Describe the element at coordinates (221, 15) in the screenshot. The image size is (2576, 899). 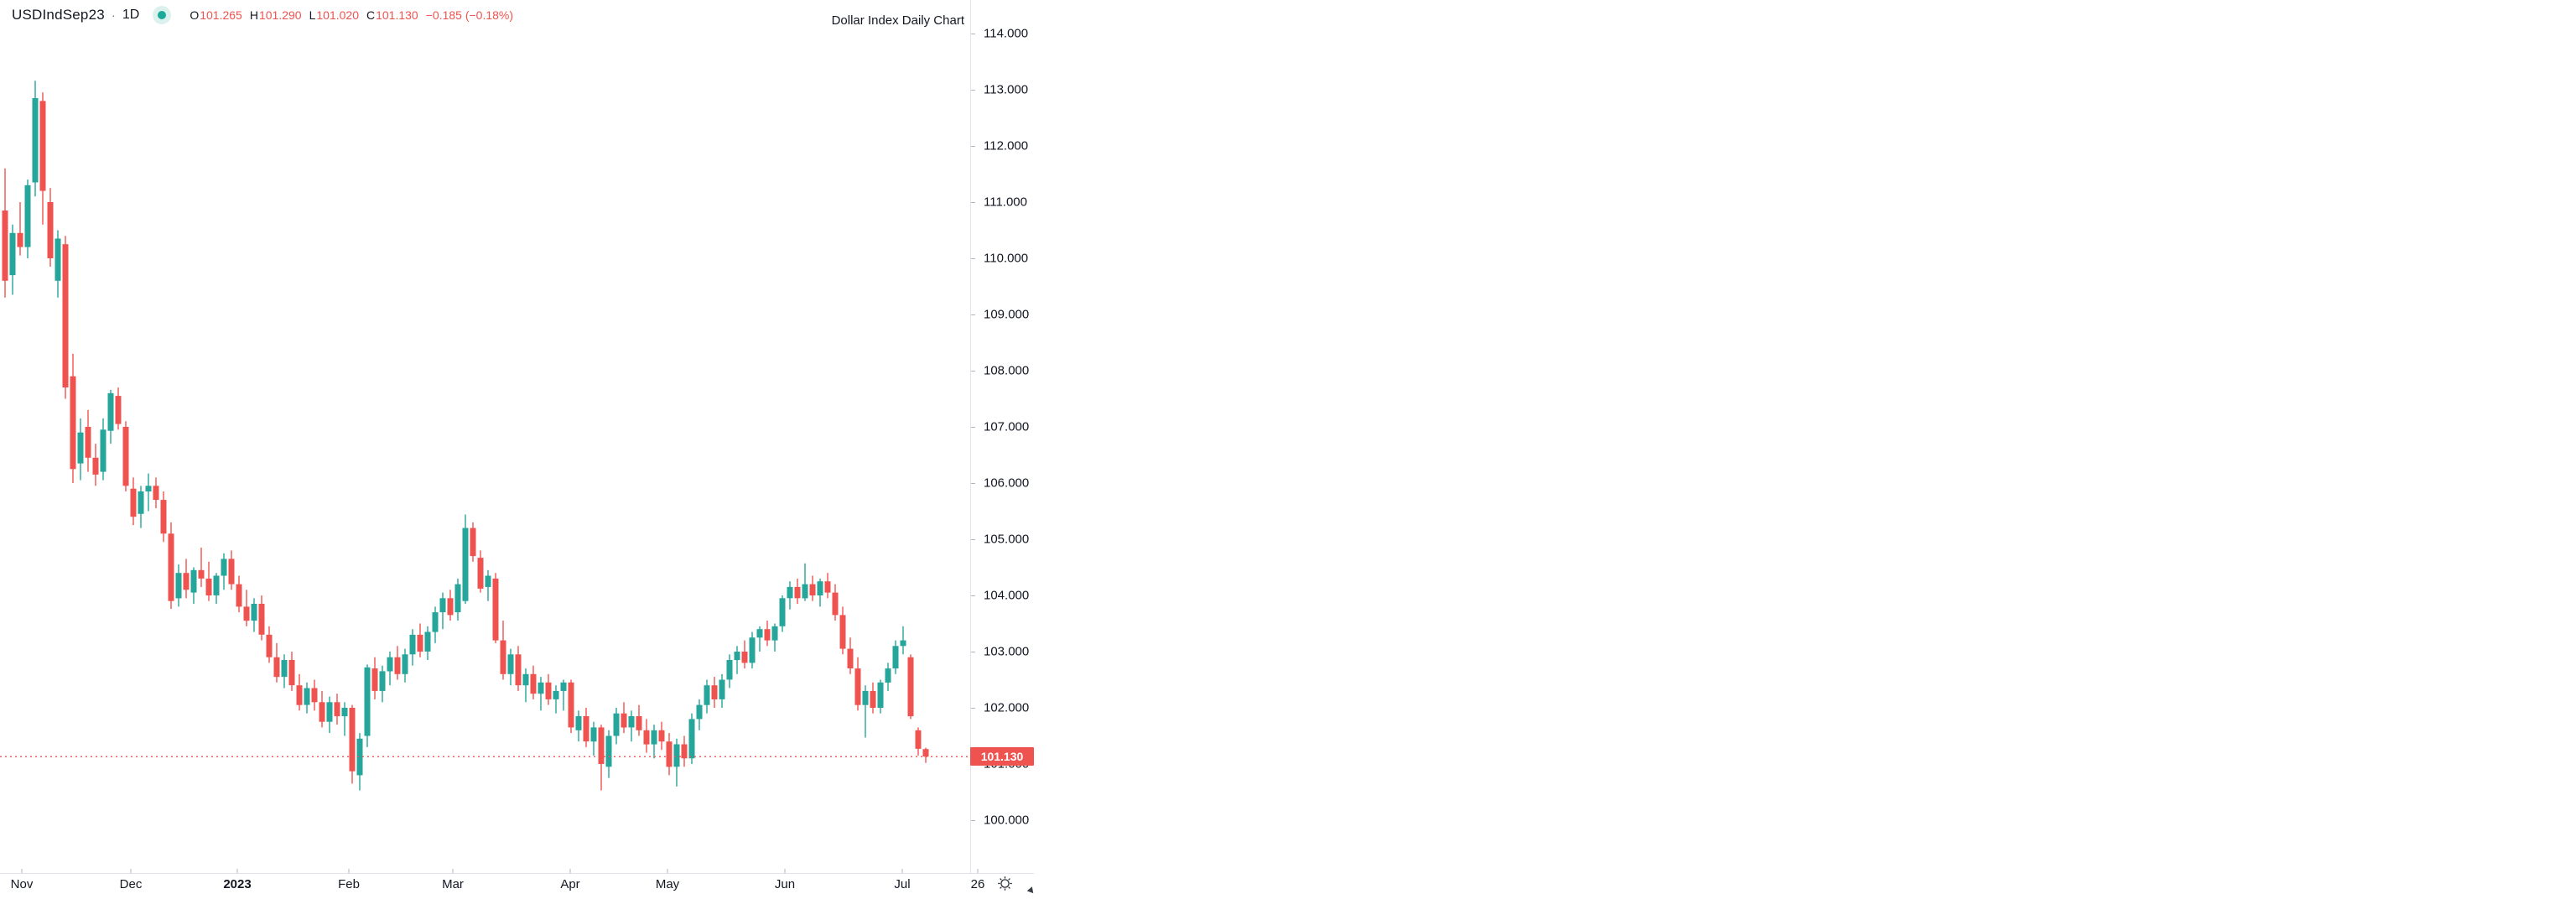
I see `open-value: 101.265` at that location.